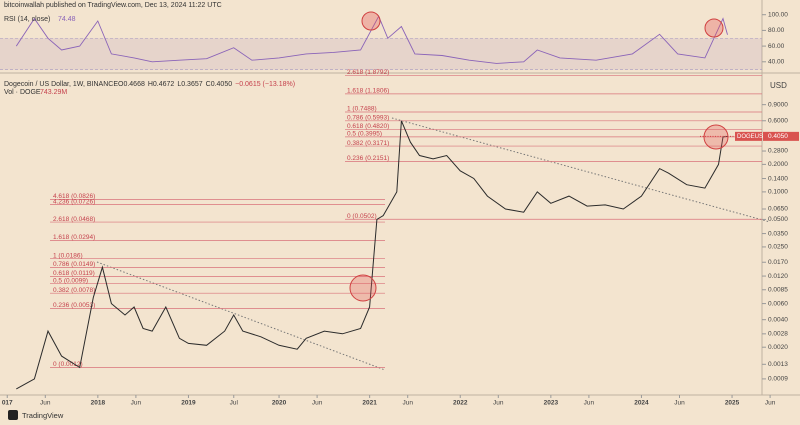  Describe the element at coordinates (369, 403) in the screenshot. I see `x-tick-label: 2021` at that location.